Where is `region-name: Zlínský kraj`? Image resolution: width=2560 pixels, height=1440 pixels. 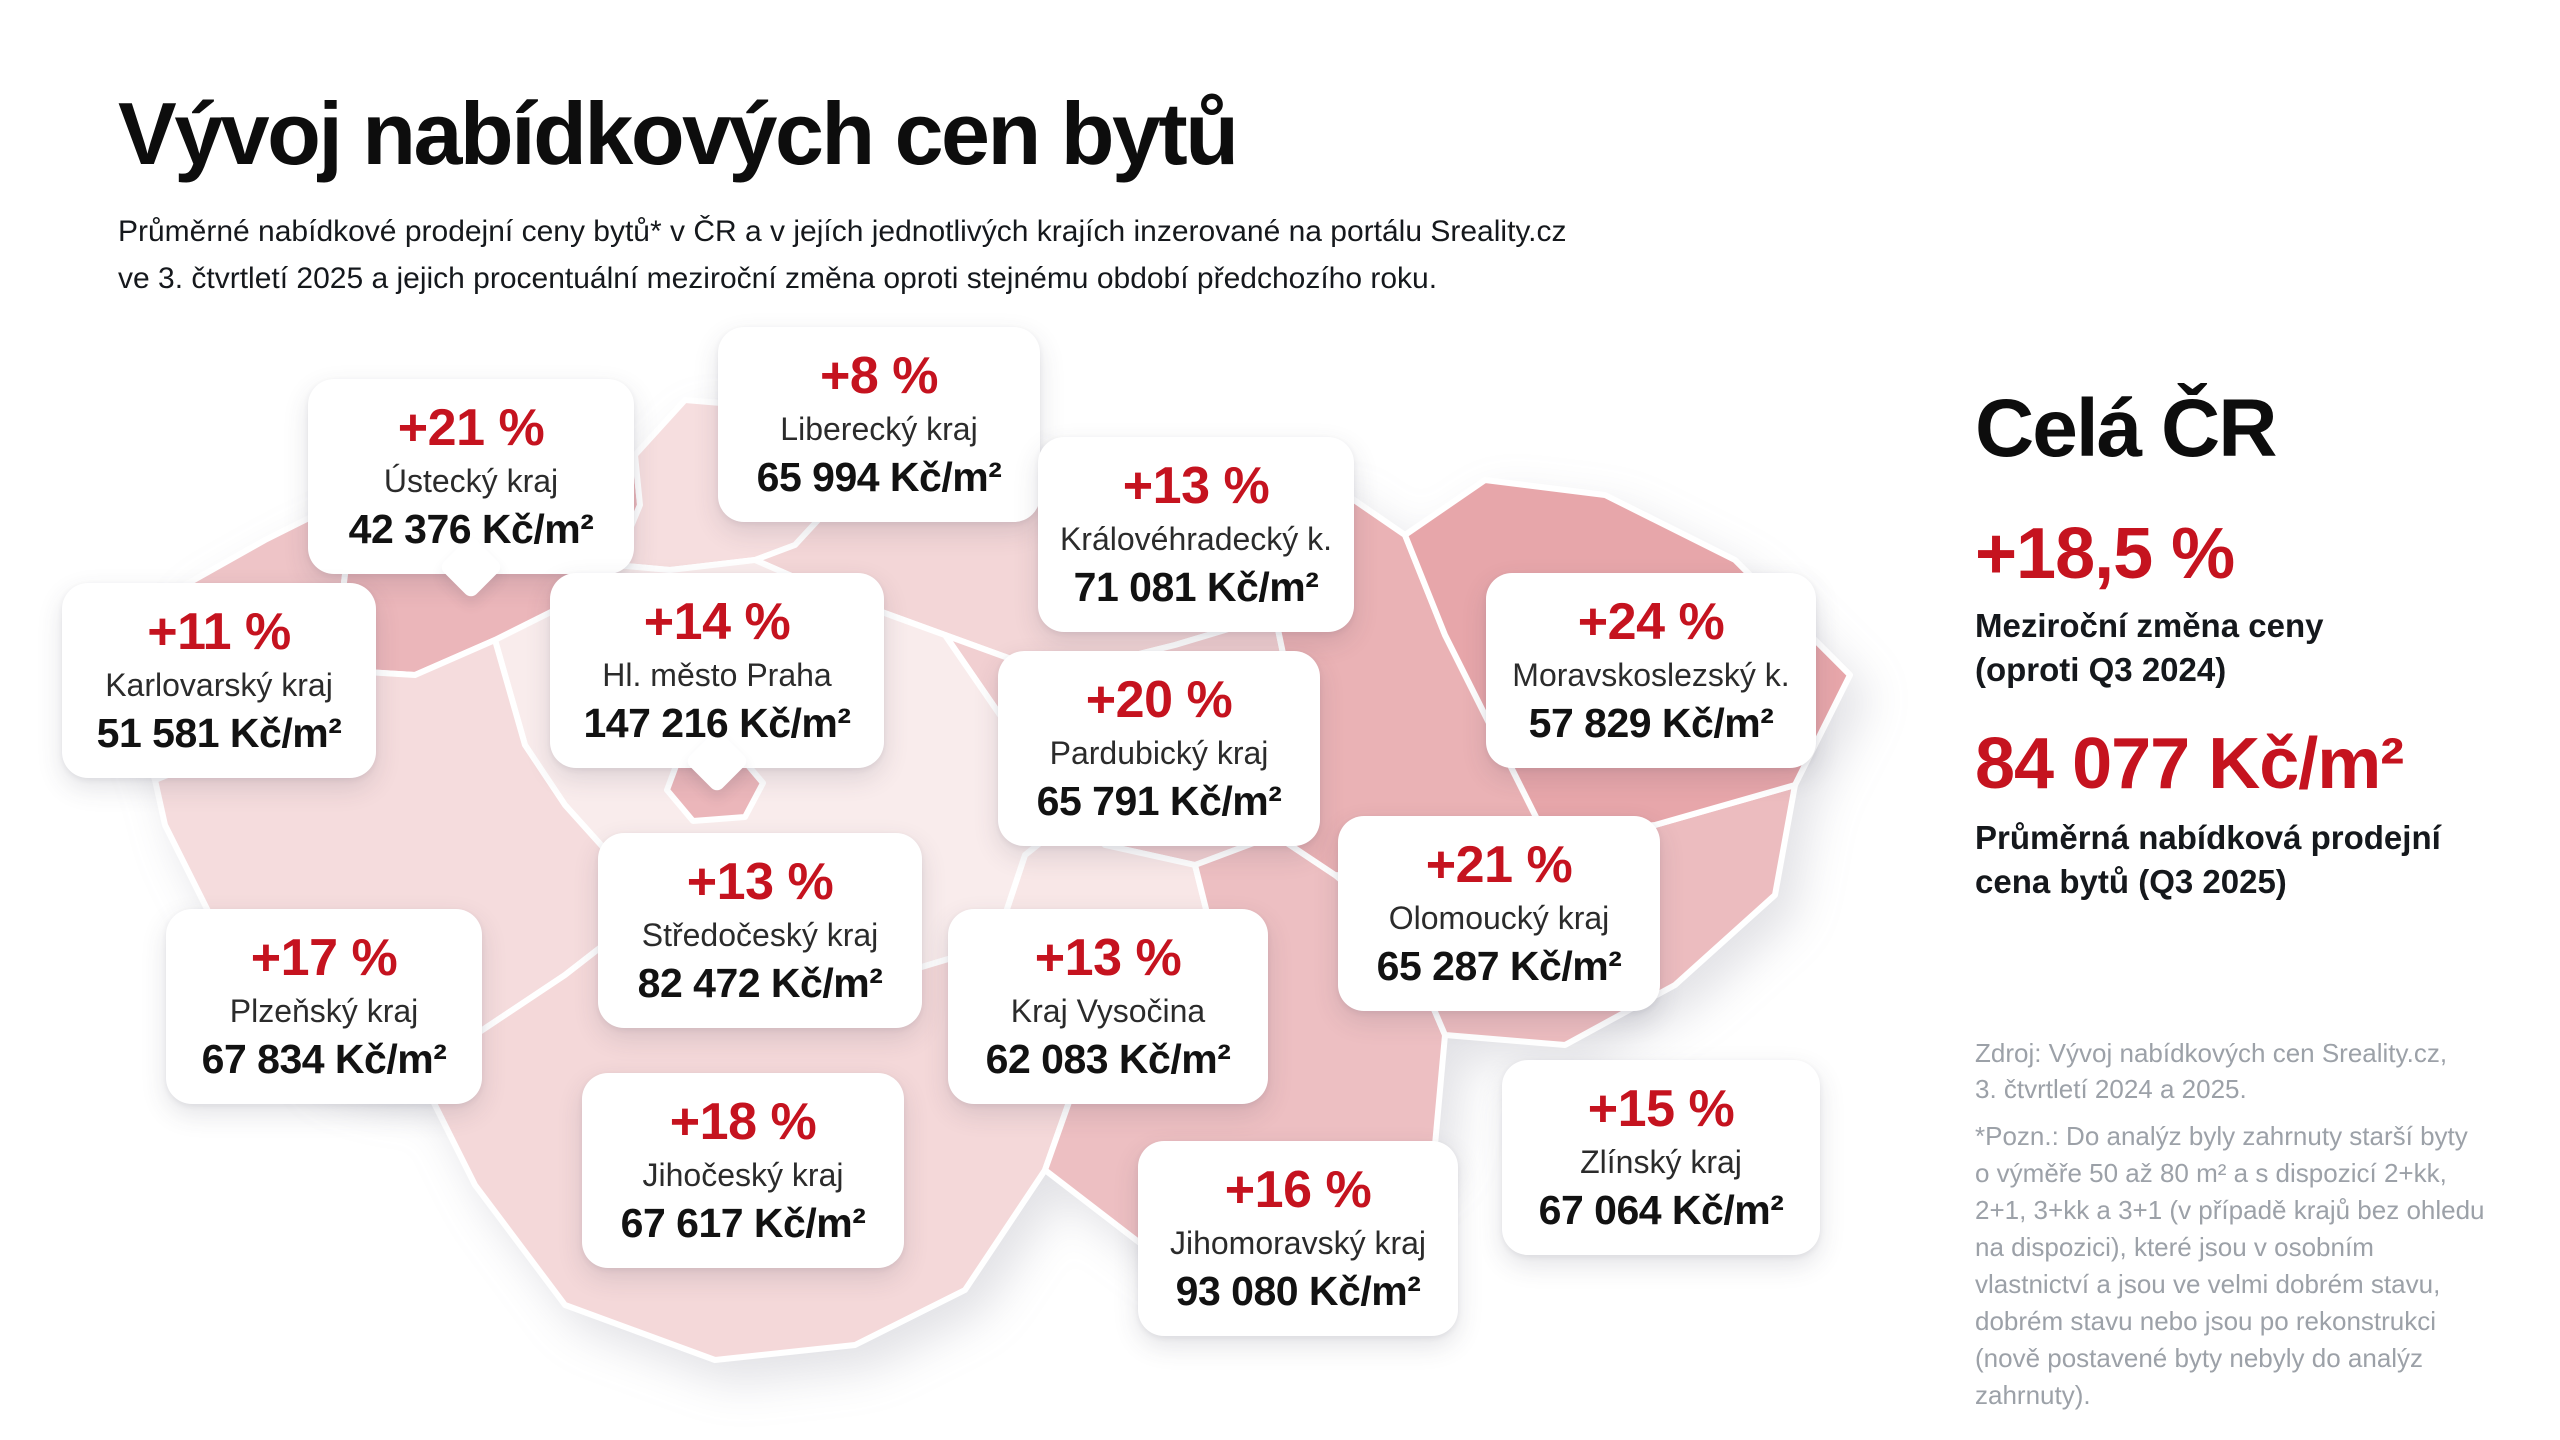
region-name: Zlínský kraj is located at coordinates (1661, 1162).